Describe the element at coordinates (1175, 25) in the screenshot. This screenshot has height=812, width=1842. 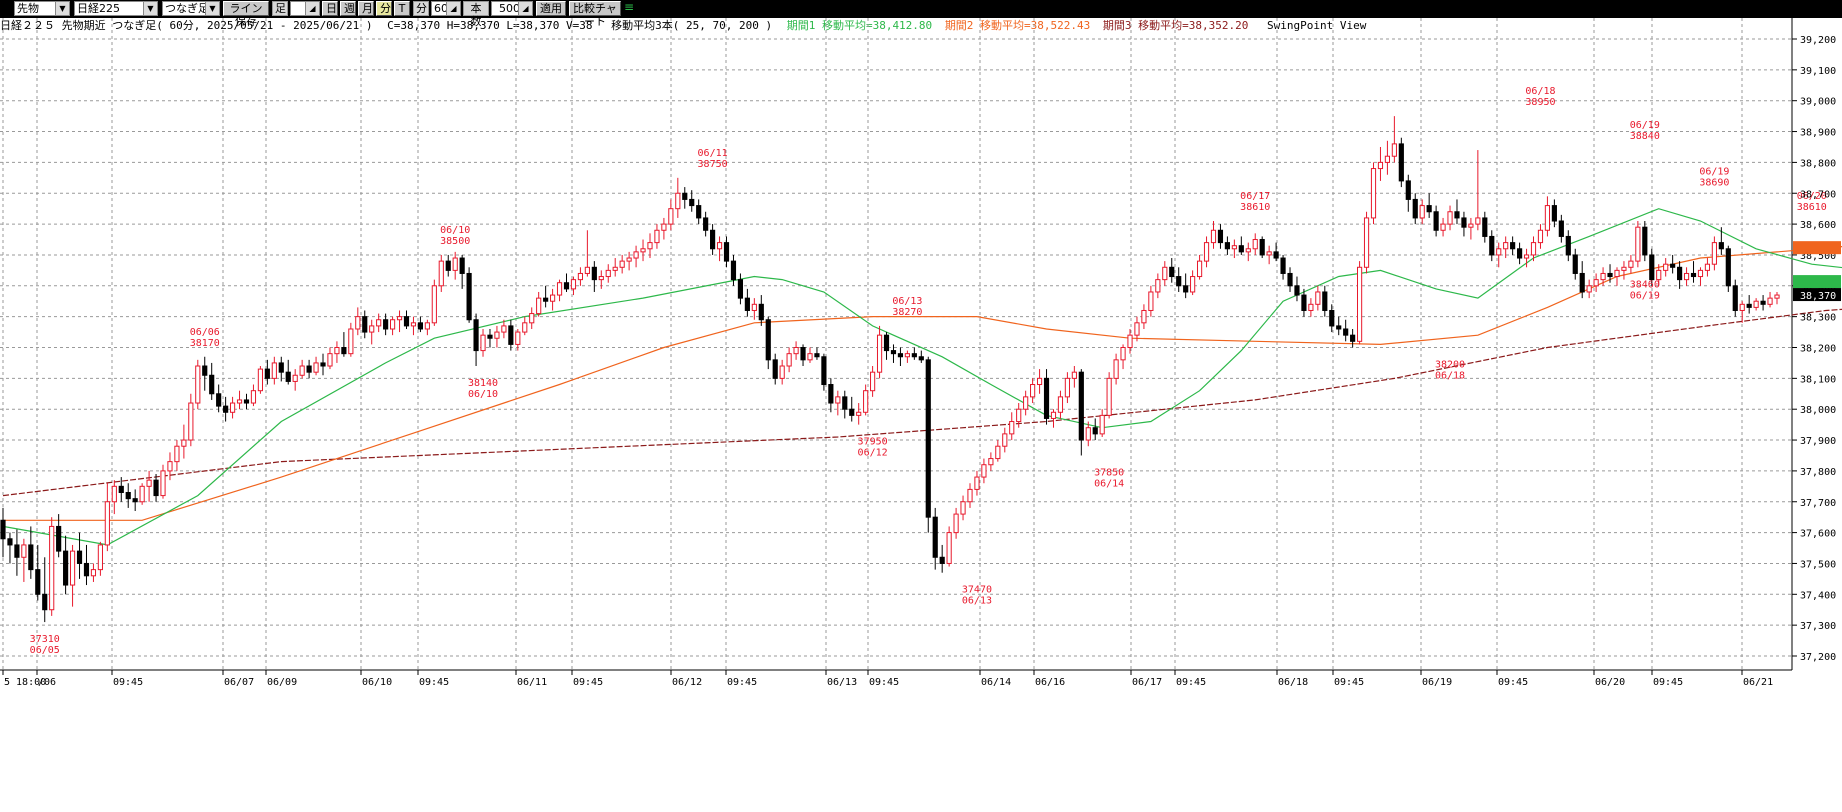
I see `ma3-readout: 期間3 移動平均=38,352.20` at that location.